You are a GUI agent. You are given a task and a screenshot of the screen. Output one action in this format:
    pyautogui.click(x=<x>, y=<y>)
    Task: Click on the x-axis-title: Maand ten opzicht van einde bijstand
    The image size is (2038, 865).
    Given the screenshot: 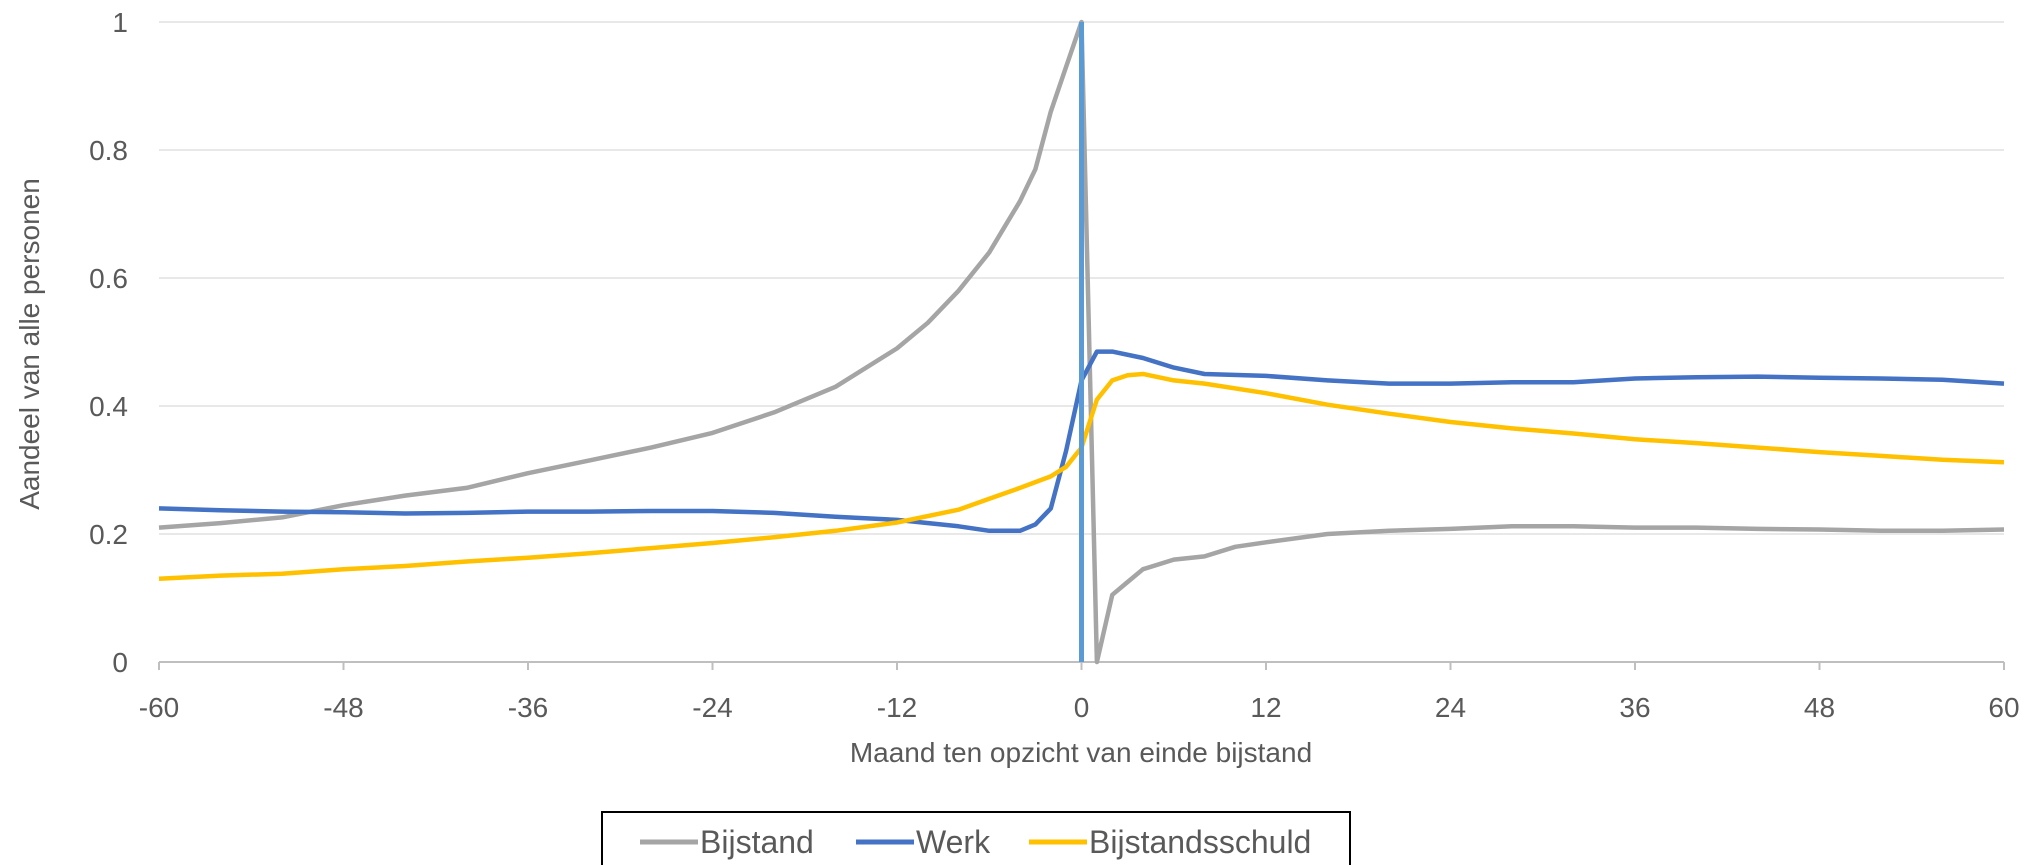 What is the action you would take?
    pyautogui.click(x=1081, y=752)
    